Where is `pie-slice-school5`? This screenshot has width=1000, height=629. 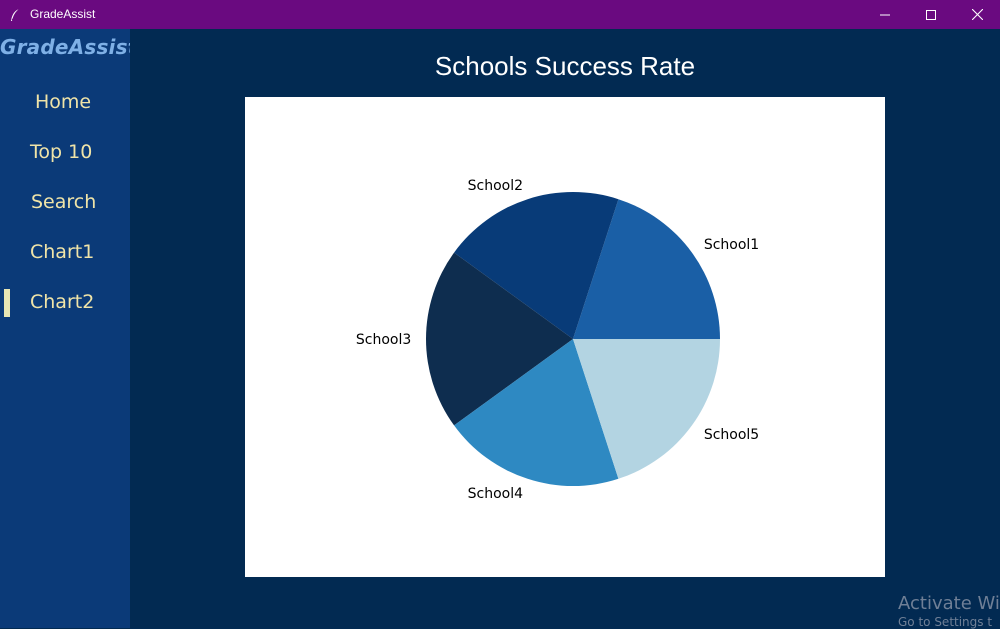
pie-slice-school5 is located at coordinates (646, 409).